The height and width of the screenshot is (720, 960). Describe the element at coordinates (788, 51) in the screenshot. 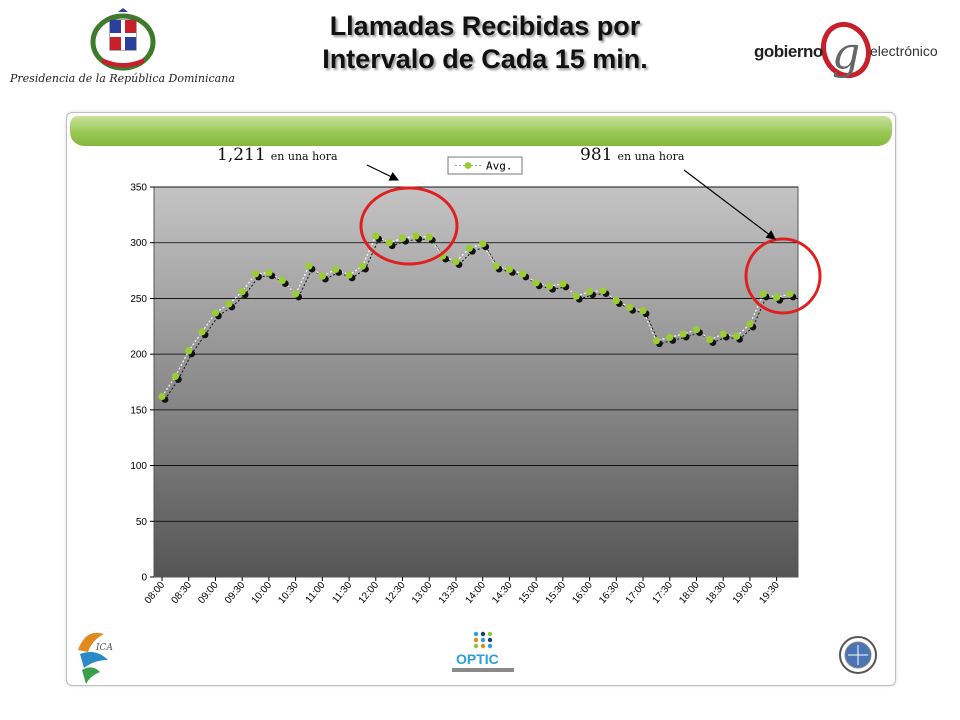

I see `brand-text-left: gobierno` at that location.